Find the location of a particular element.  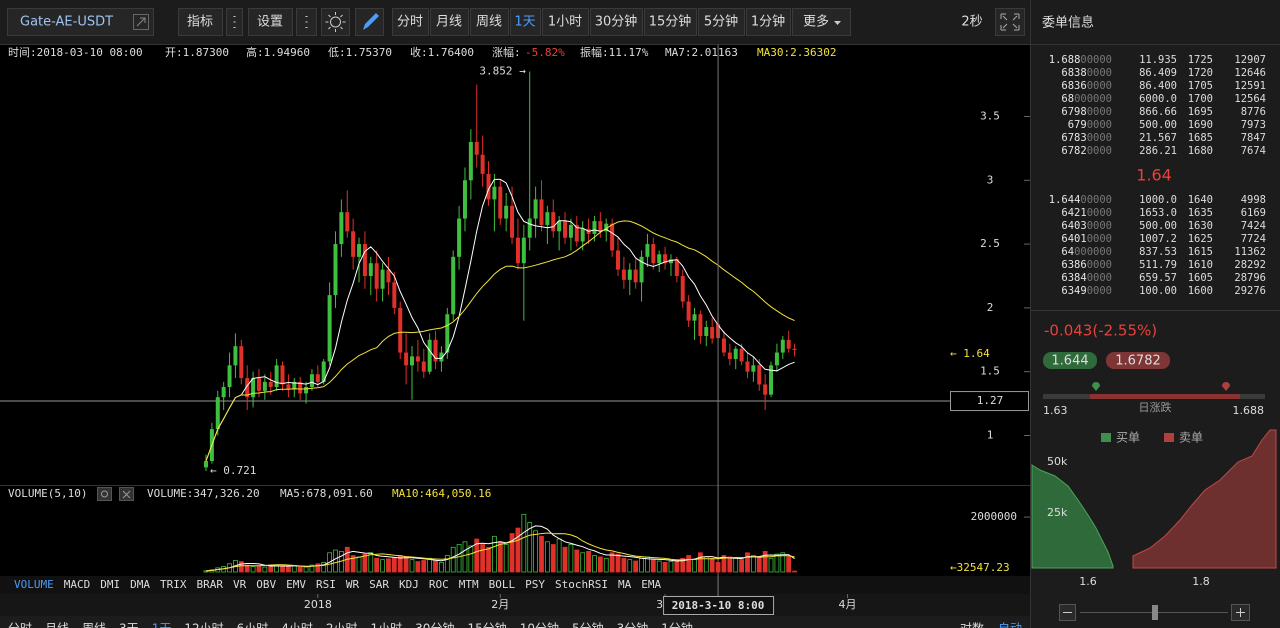

indicator-tab: TRIX is located at coordinates (173, 584).